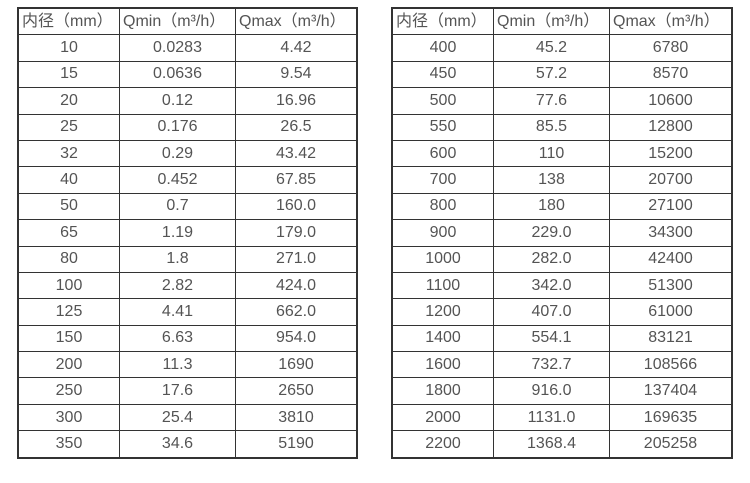 Image resolution: width=750 pixels, height=483 pixels. I want to click on table-row: 550 85.5 12800, so click(562, 127).